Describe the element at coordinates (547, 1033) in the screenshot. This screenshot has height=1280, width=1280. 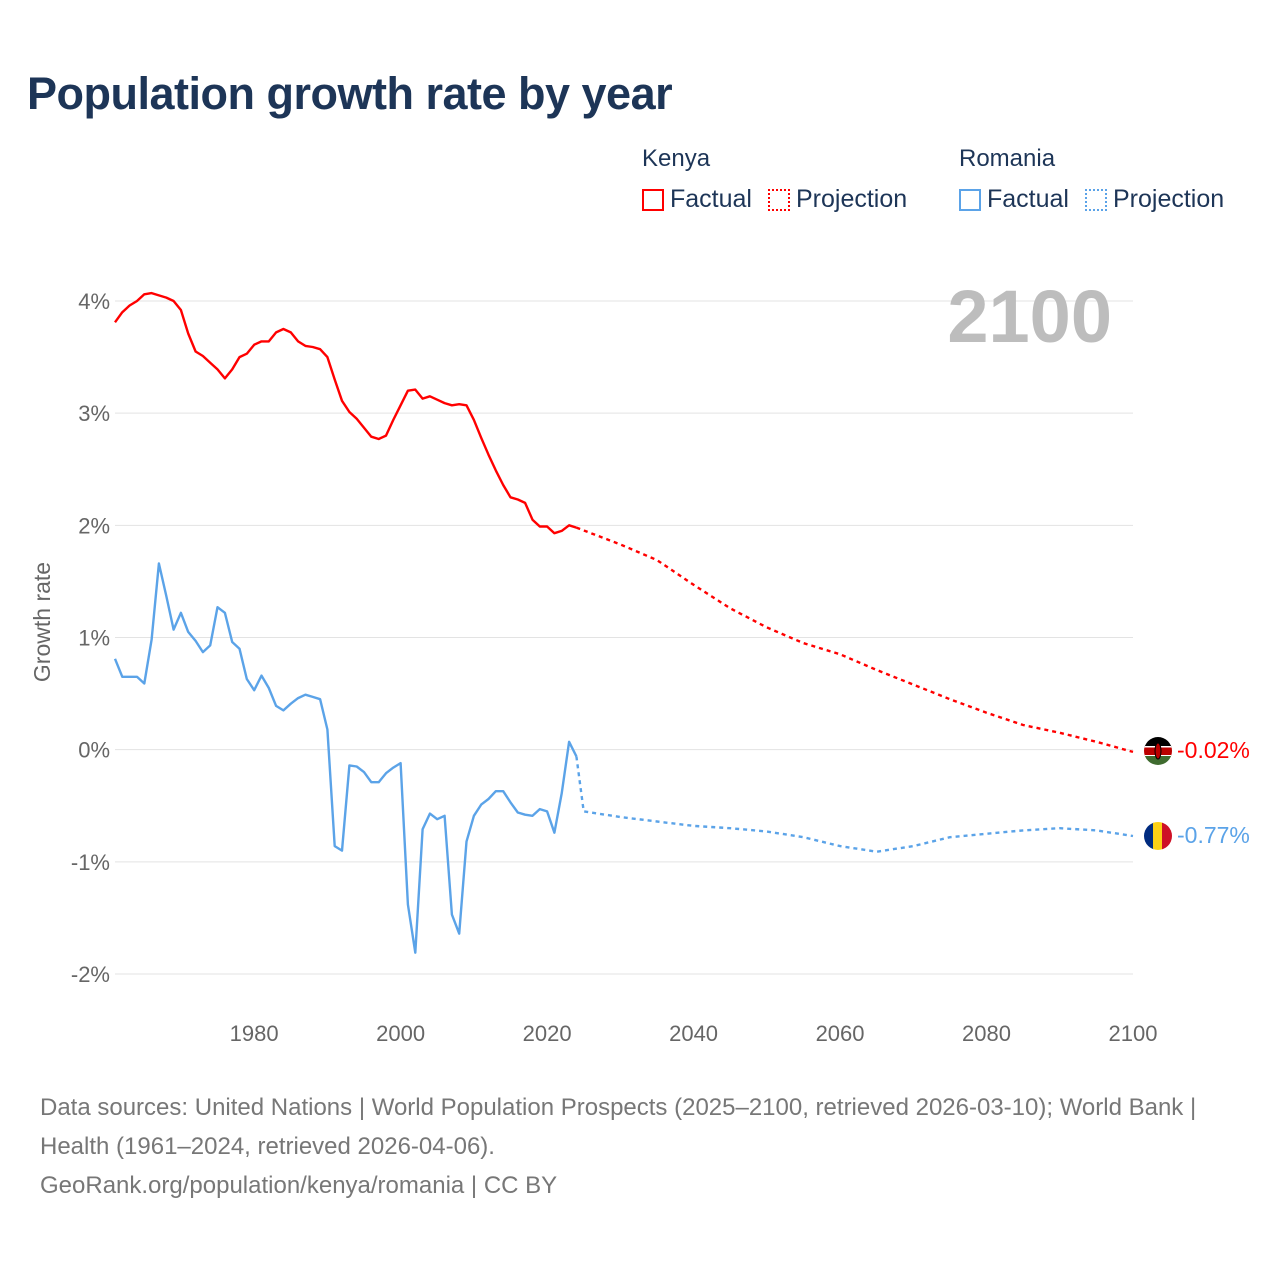
I see `x-tick-label: 2020` at that location.